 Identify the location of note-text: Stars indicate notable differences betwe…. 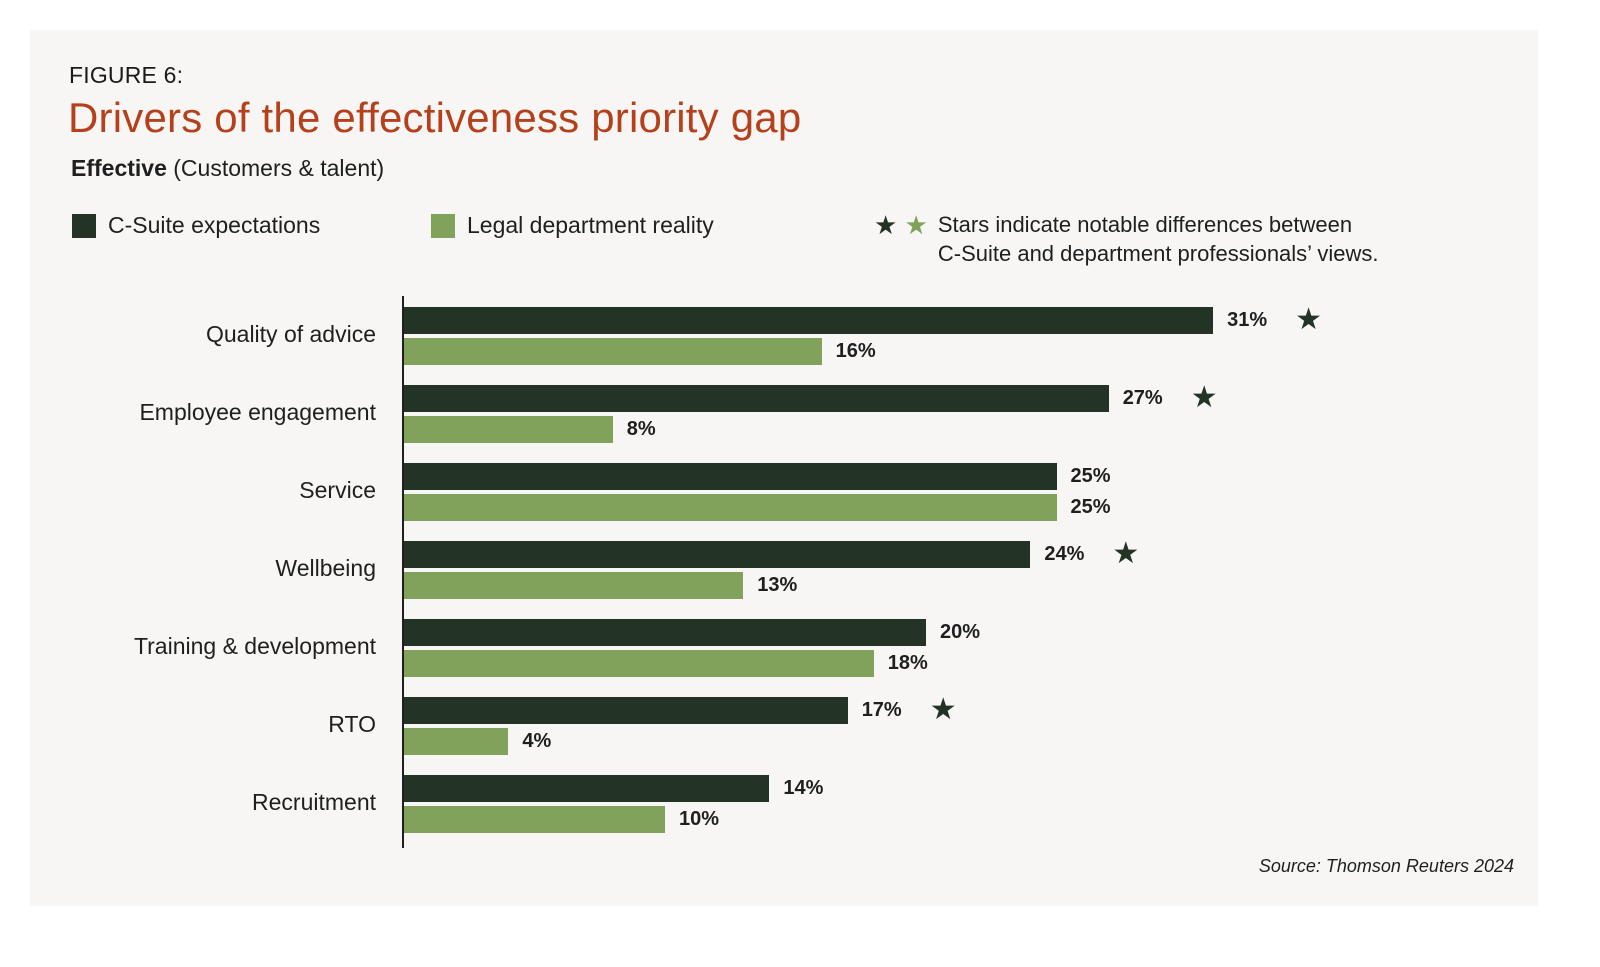
(1158, 239).